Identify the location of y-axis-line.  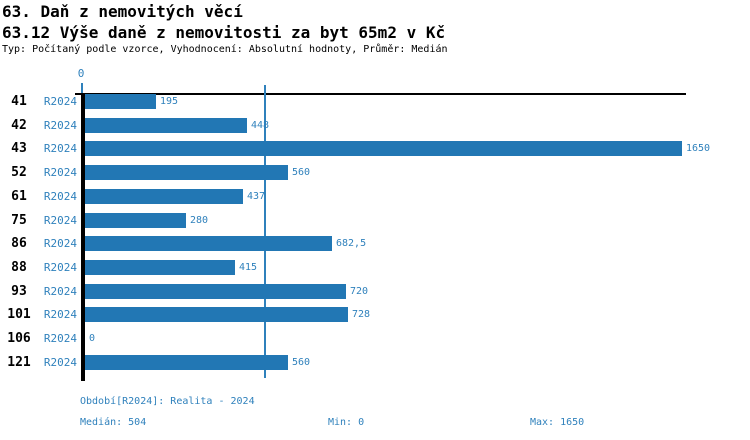
(83, 237).